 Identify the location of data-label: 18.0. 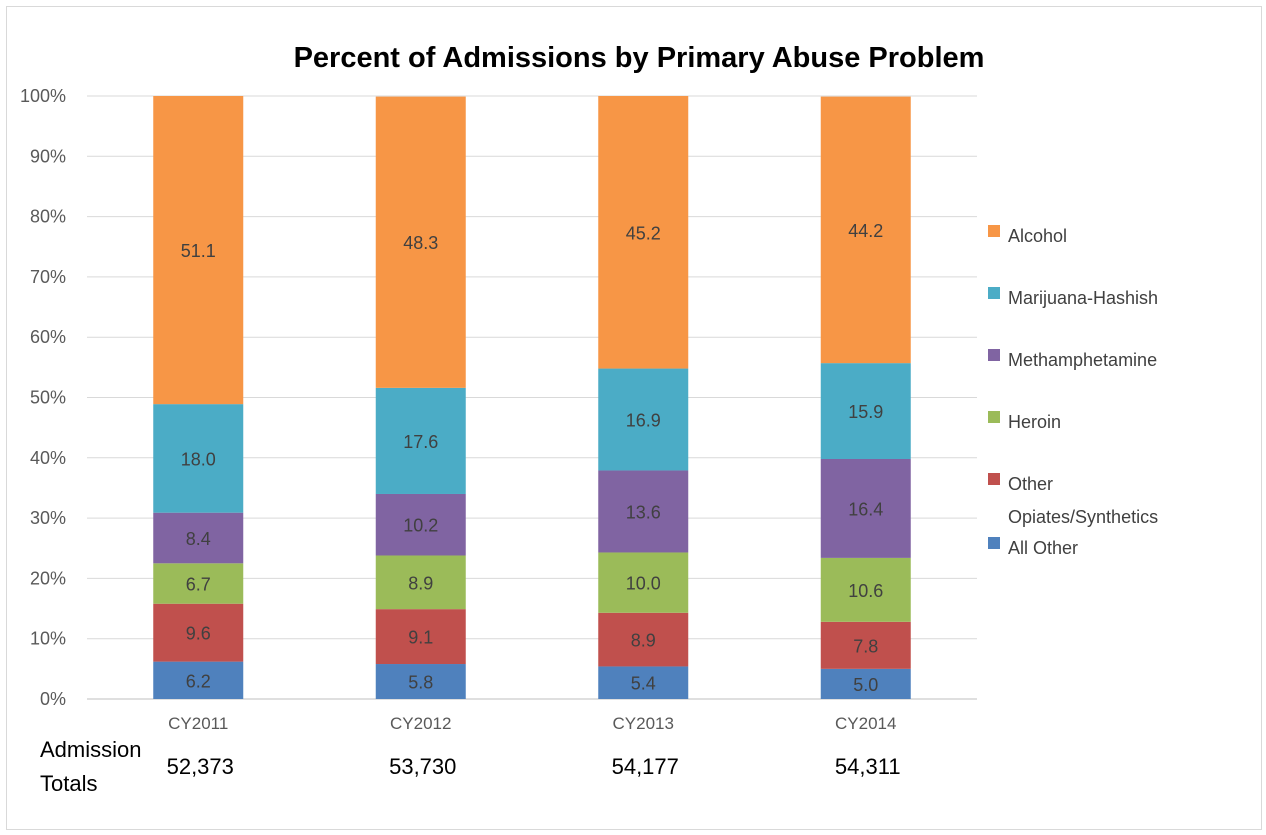
(198, 459).